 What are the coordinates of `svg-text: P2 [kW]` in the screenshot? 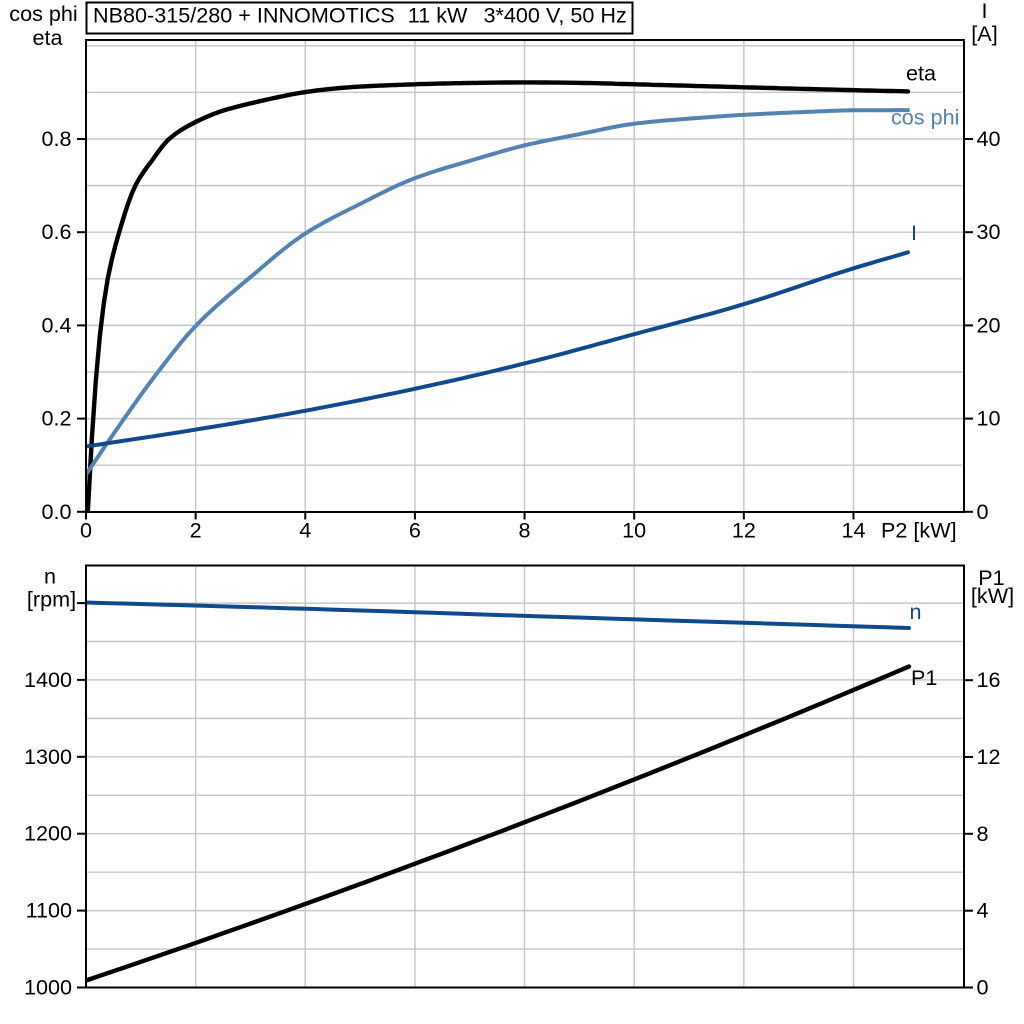 It's located at (919, 530).